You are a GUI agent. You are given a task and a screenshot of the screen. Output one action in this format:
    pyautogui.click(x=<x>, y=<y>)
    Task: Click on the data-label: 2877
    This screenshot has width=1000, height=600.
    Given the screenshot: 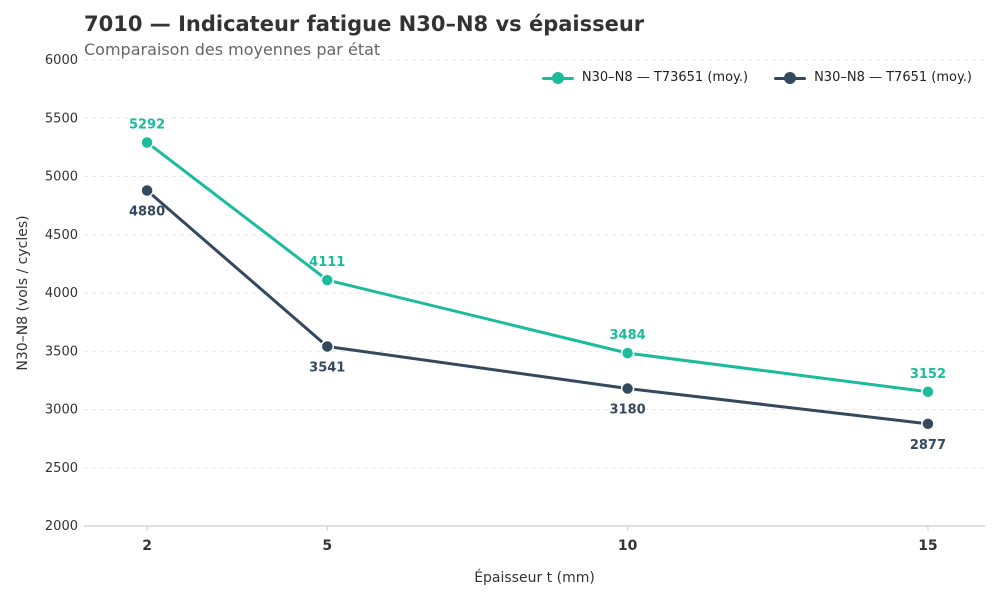 What is the action you would take?
    pyautogui.click(x=928, y=445)
    